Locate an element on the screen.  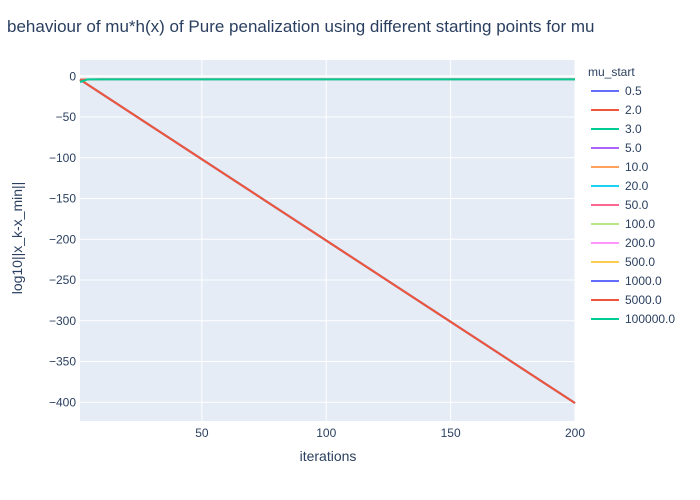
legend-item-label: 5.0 is located at coordinates (633, 148).